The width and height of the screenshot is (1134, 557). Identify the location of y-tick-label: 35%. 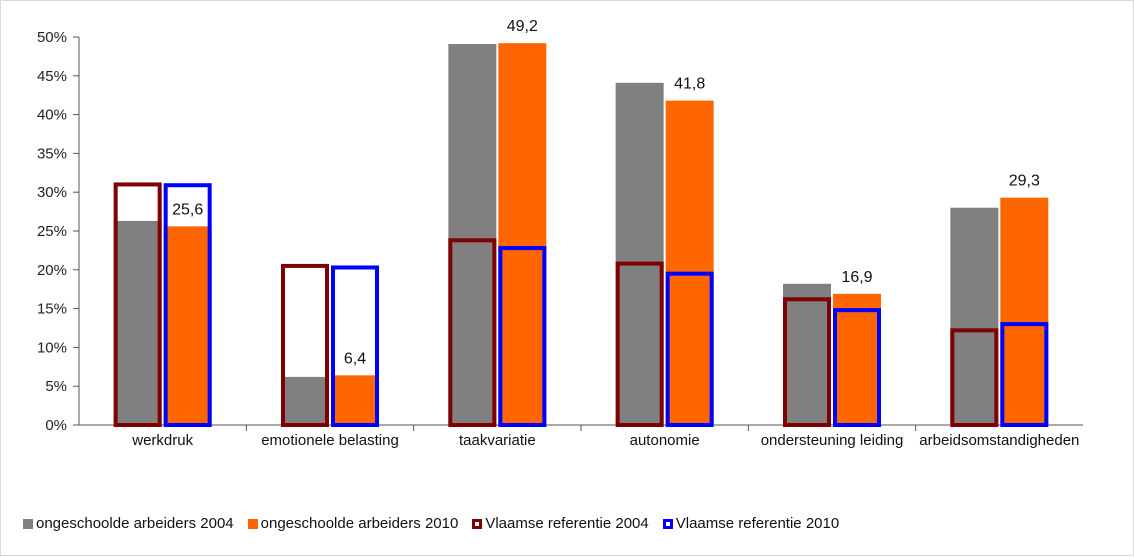
(52, 153).